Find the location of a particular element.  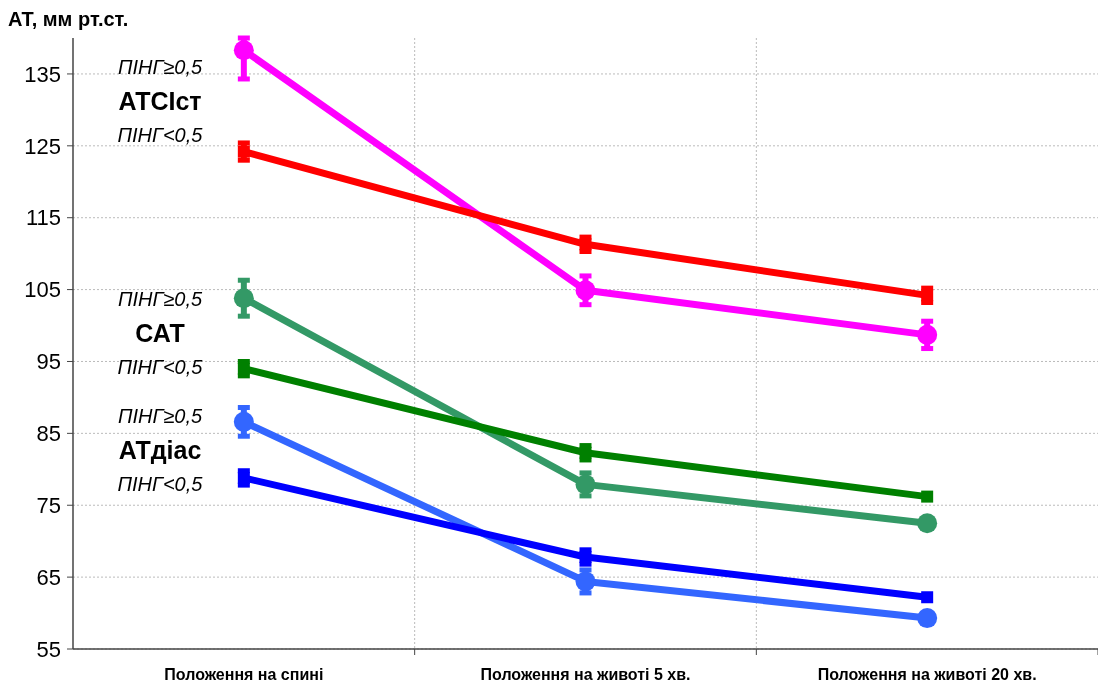

x-tick-label: Положення на животі 5 хв. is located at coordinates (585, 674).